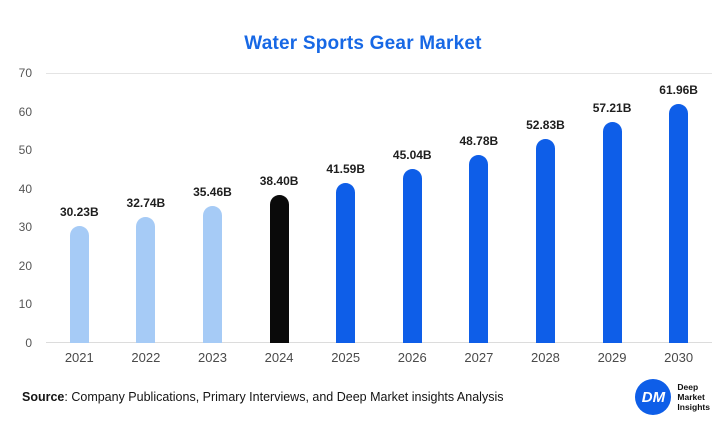  I want to click on x-tick-label-2030: 2030, so click(679, 357).